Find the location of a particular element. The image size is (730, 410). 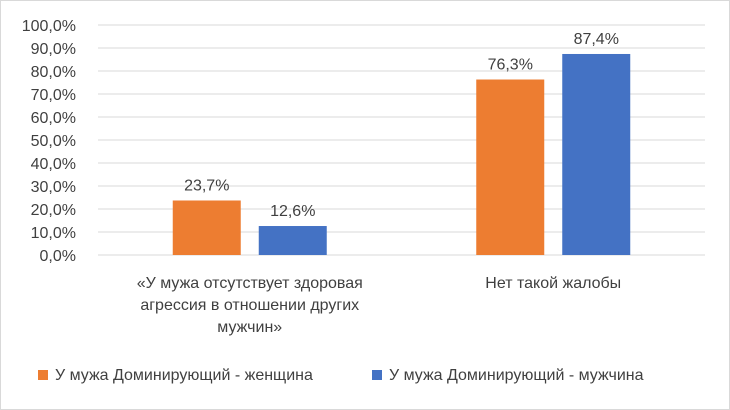

category-label-line: Нет такой жалобы is located at coordinates (553, 283).